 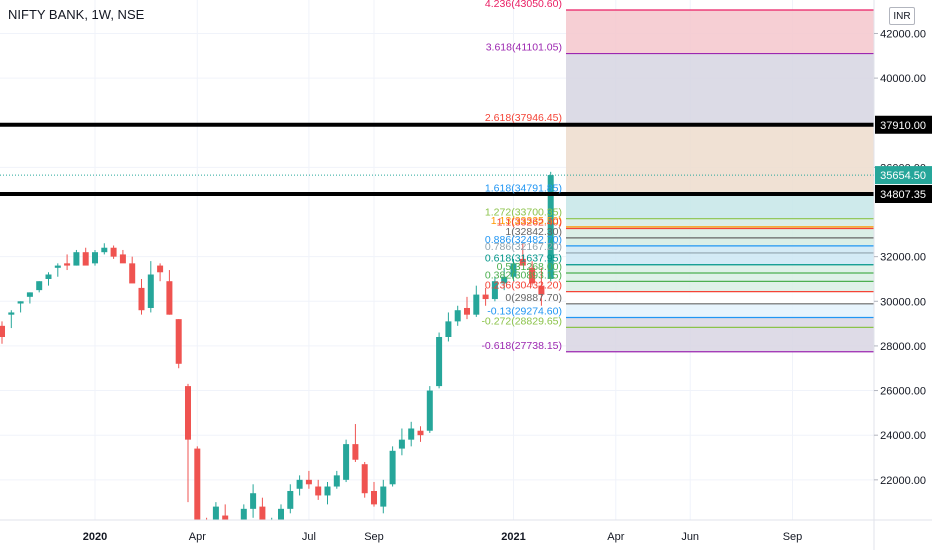 What do you see at coordinates (466, 535) in the screenshot?
I see `time-axis-background` at bounding box center [466, 535].